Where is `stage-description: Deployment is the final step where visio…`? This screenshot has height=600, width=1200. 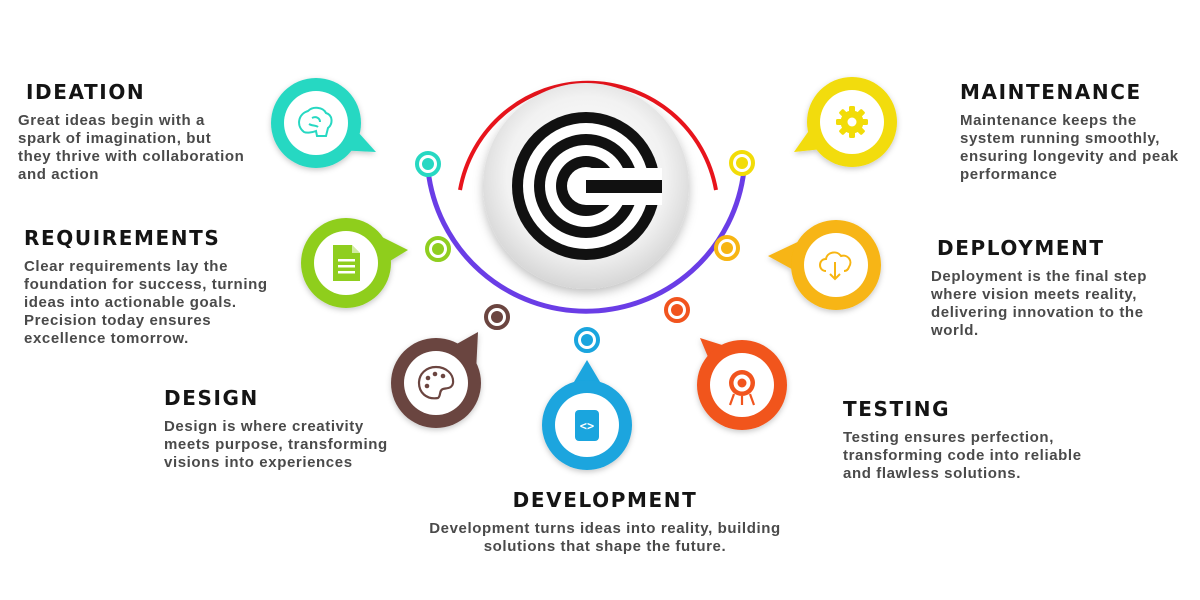 stage-description: Deployment is the final step where visio… is located at coordinates (1039, 303).